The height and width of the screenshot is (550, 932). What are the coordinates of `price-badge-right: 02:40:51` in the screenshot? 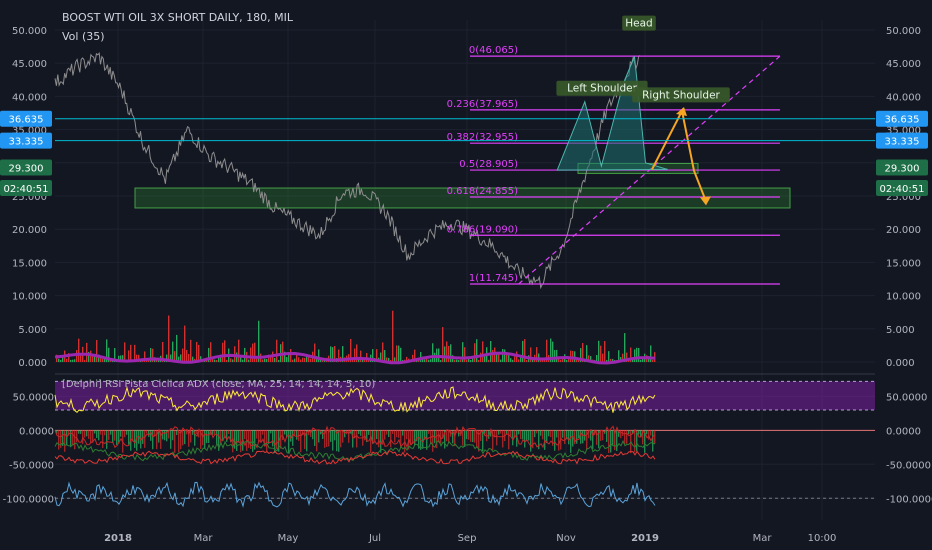 It's located at (902, 188).